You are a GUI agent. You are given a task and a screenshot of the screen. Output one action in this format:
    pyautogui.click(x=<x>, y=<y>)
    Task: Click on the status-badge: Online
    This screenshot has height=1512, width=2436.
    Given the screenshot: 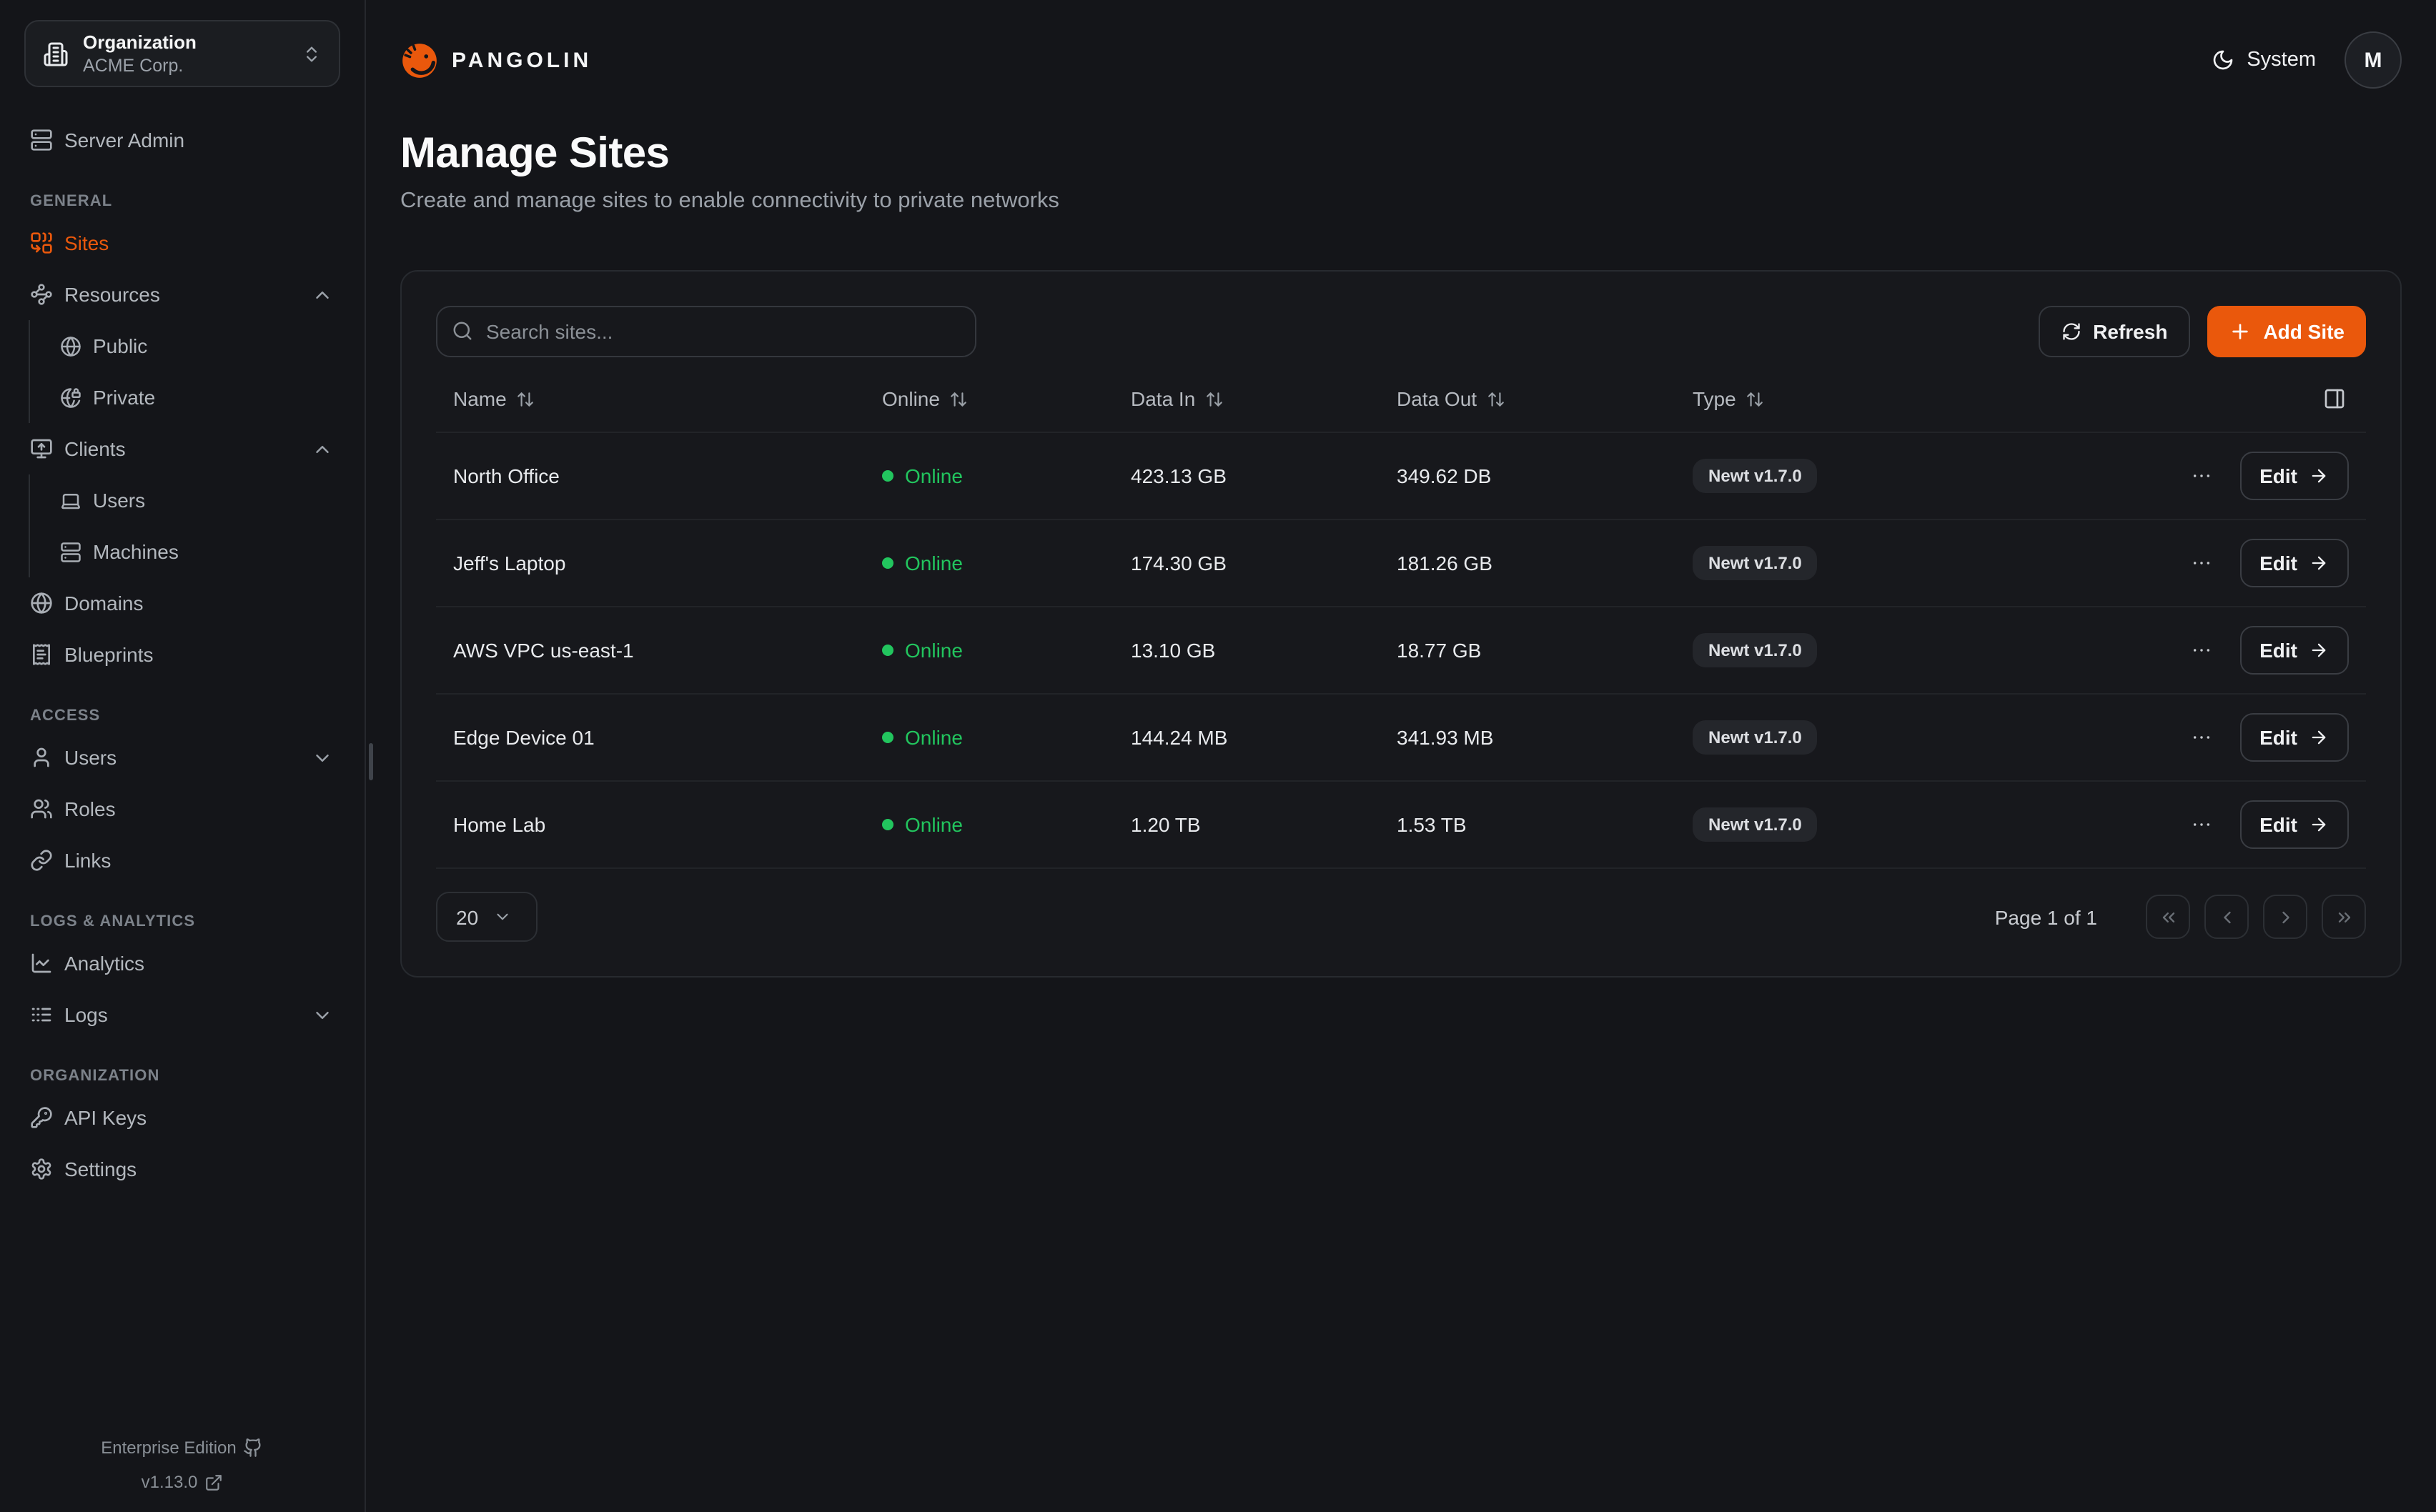 What is the action you would take?
    pyautogui.click(x=923, y=476)
    